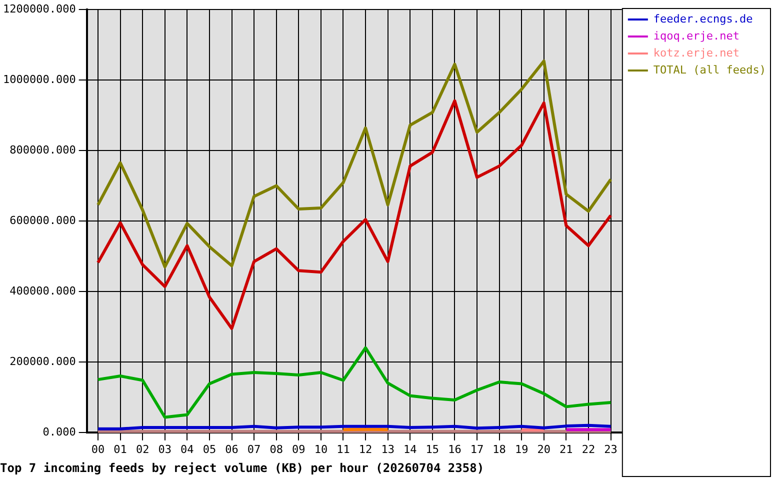 Image resolution: width=780 pixels, height=480 pixels. What do you see at coordinates (43, 149) in the screenshot?
I see `y-tick-label: 800000.000` at bounding box center [43, 149].